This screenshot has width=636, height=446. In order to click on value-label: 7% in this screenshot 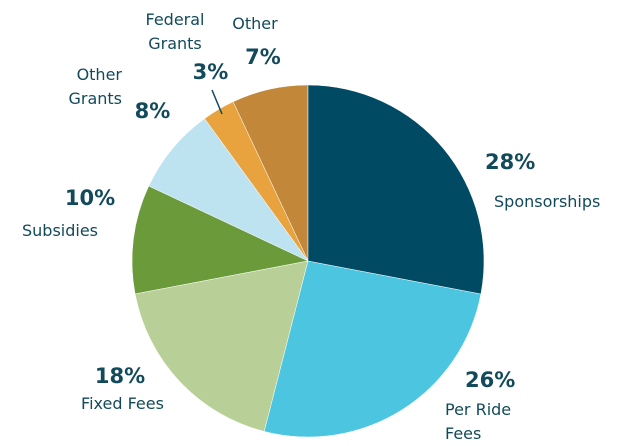, I will do `click(263, 57)`.